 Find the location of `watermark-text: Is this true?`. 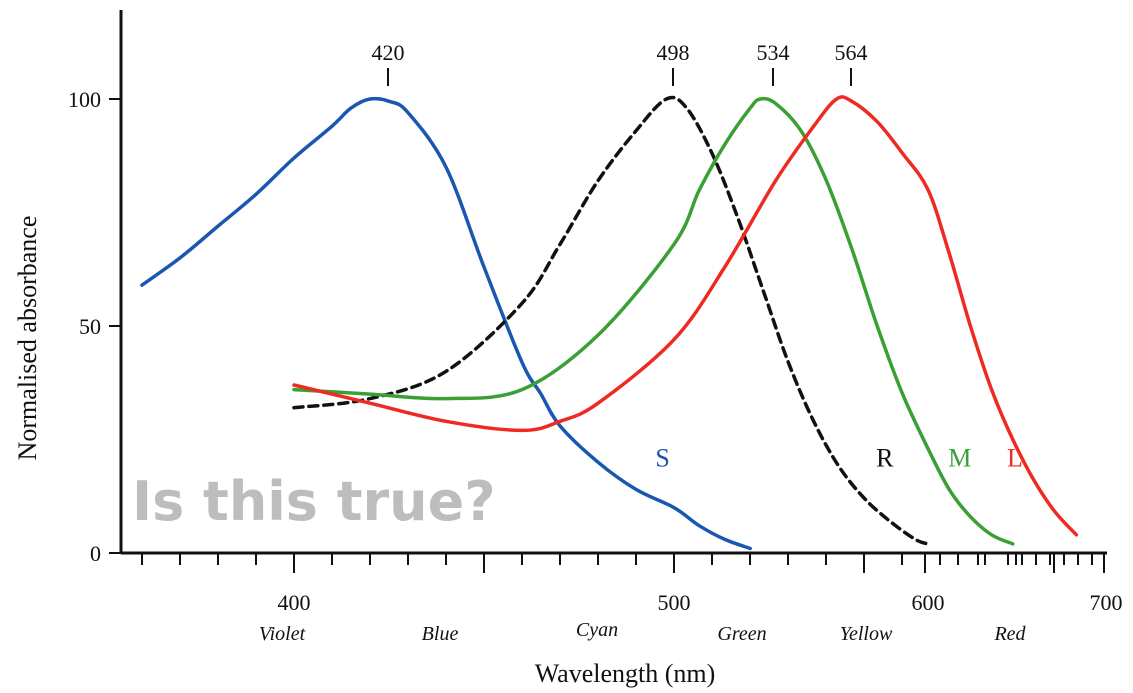

watermark-text: Is this true? is located at coordinates (314, 501).